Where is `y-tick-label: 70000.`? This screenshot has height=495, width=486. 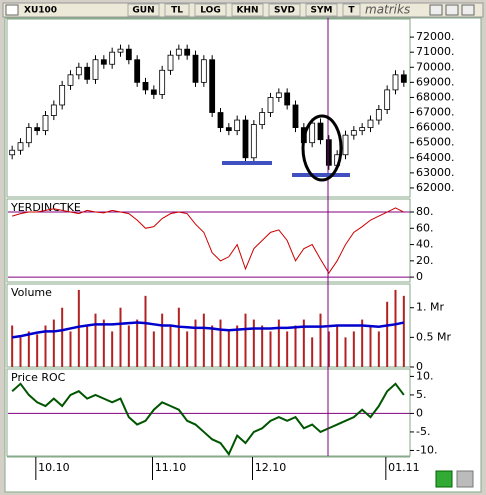
y-tick-label: 70000. is located at coordinates (435, 66).